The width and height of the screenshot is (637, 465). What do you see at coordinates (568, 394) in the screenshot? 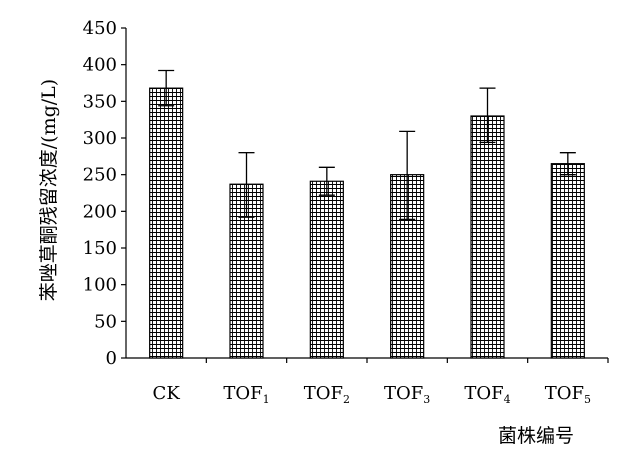
I see `x-tick-label: TOF5` at bounding box center [568, 394].